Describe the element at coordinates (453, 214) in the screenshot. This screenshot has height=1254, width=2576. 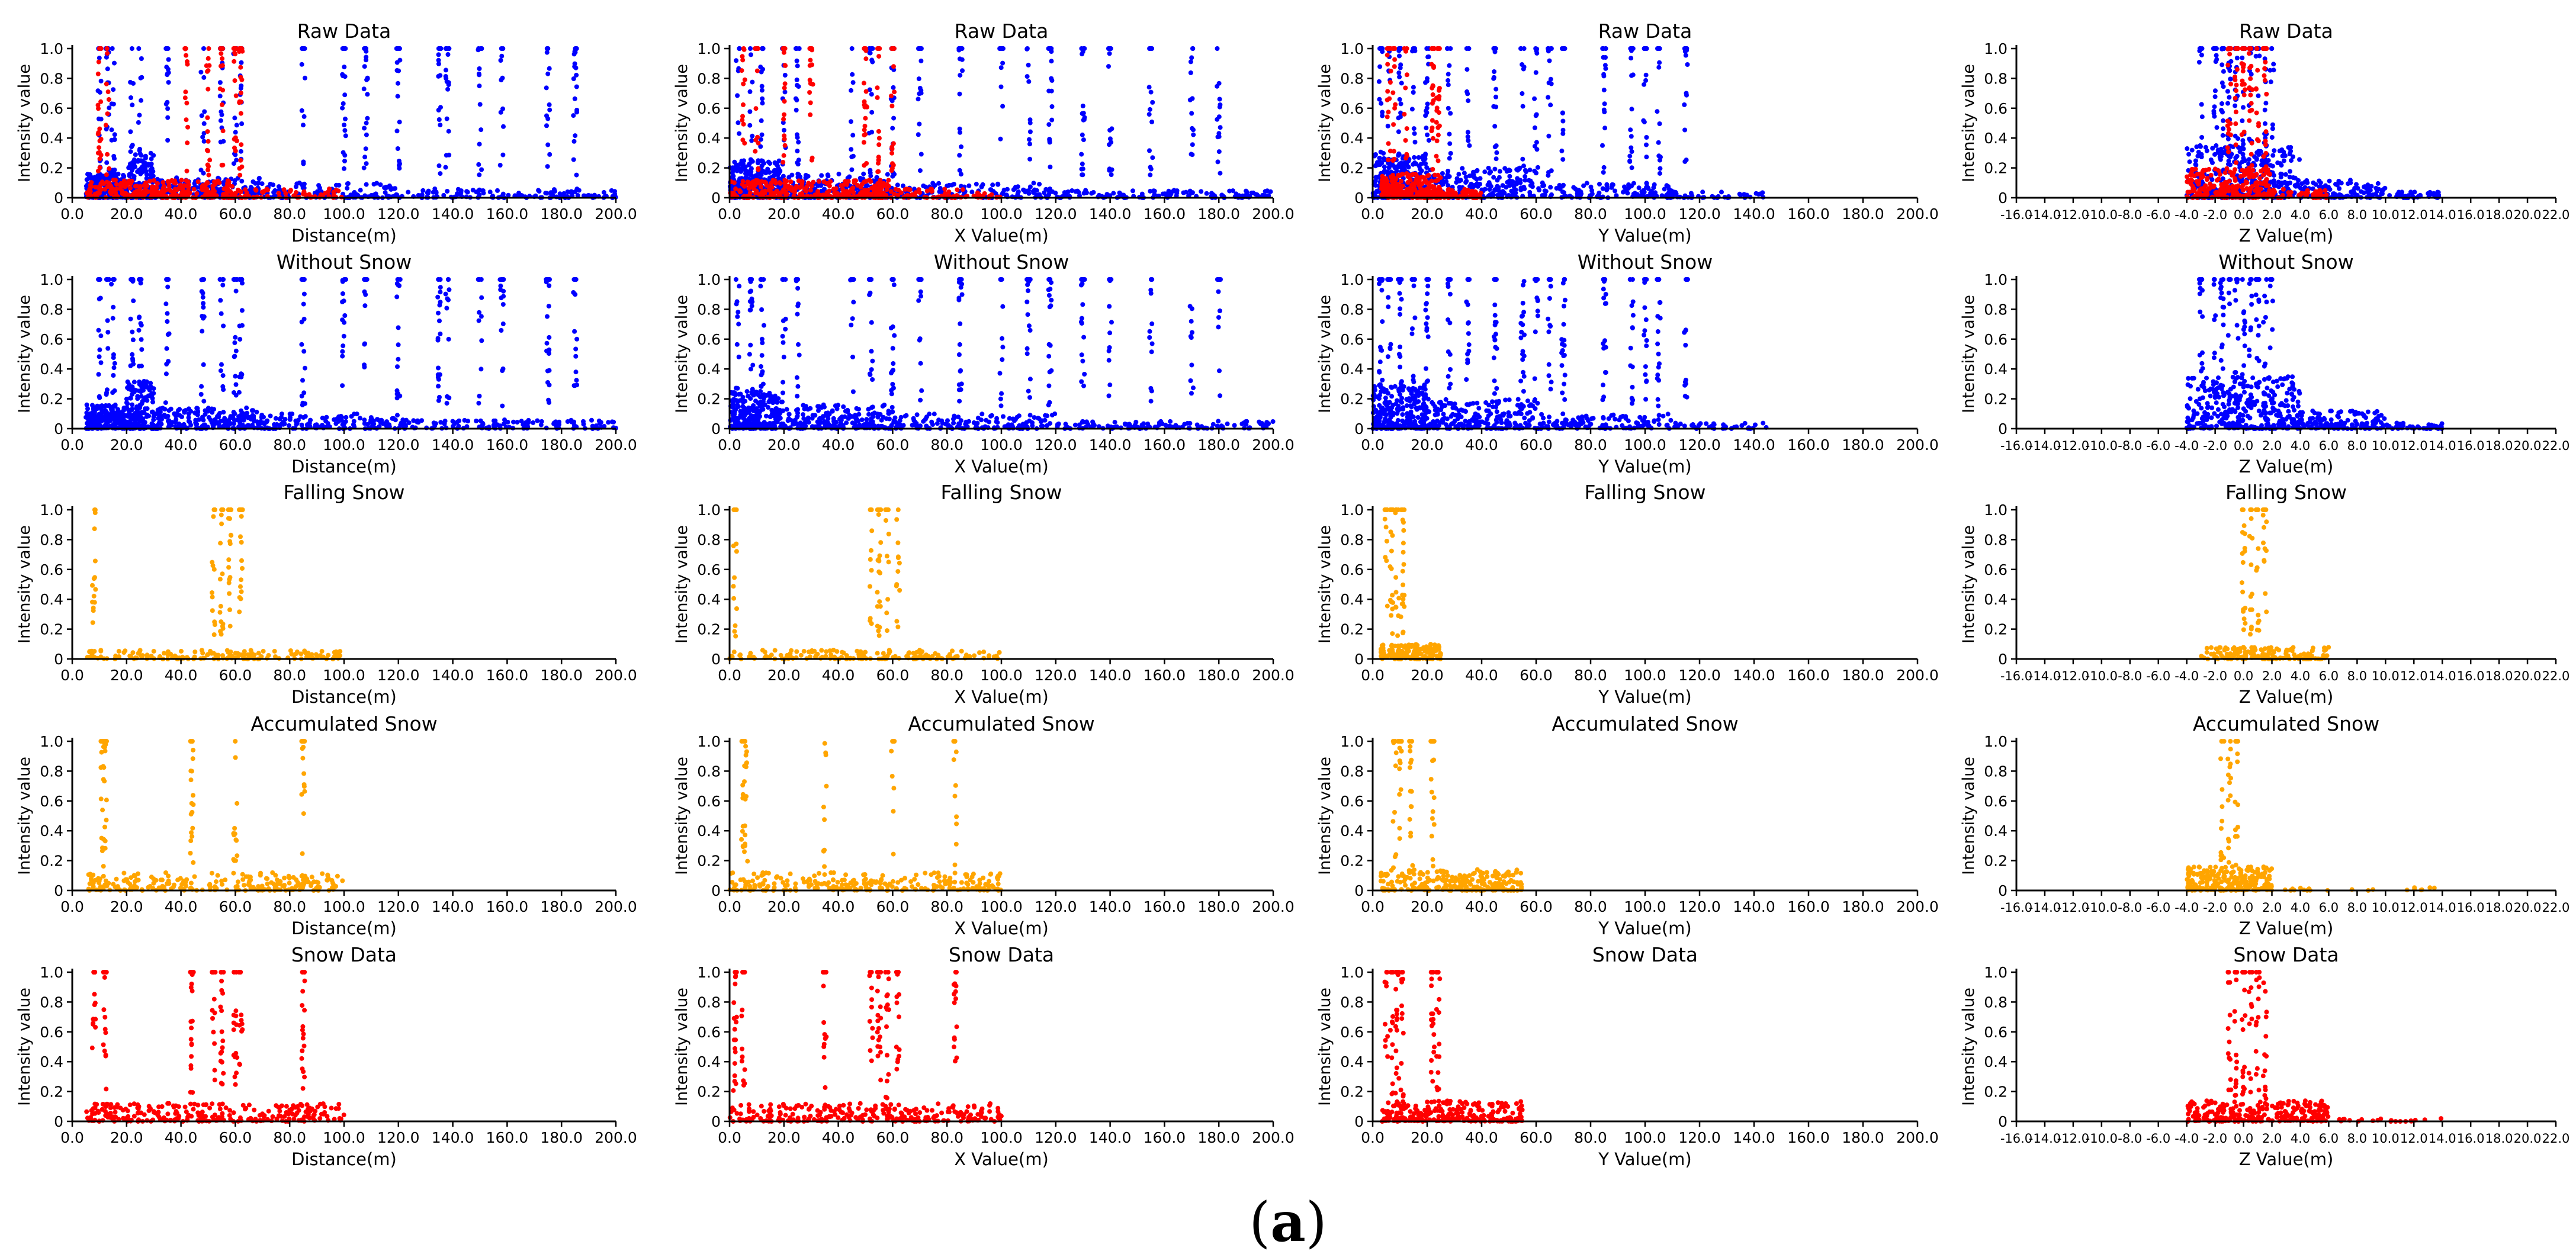
I see `x-tick-label: 140.0` at that location.